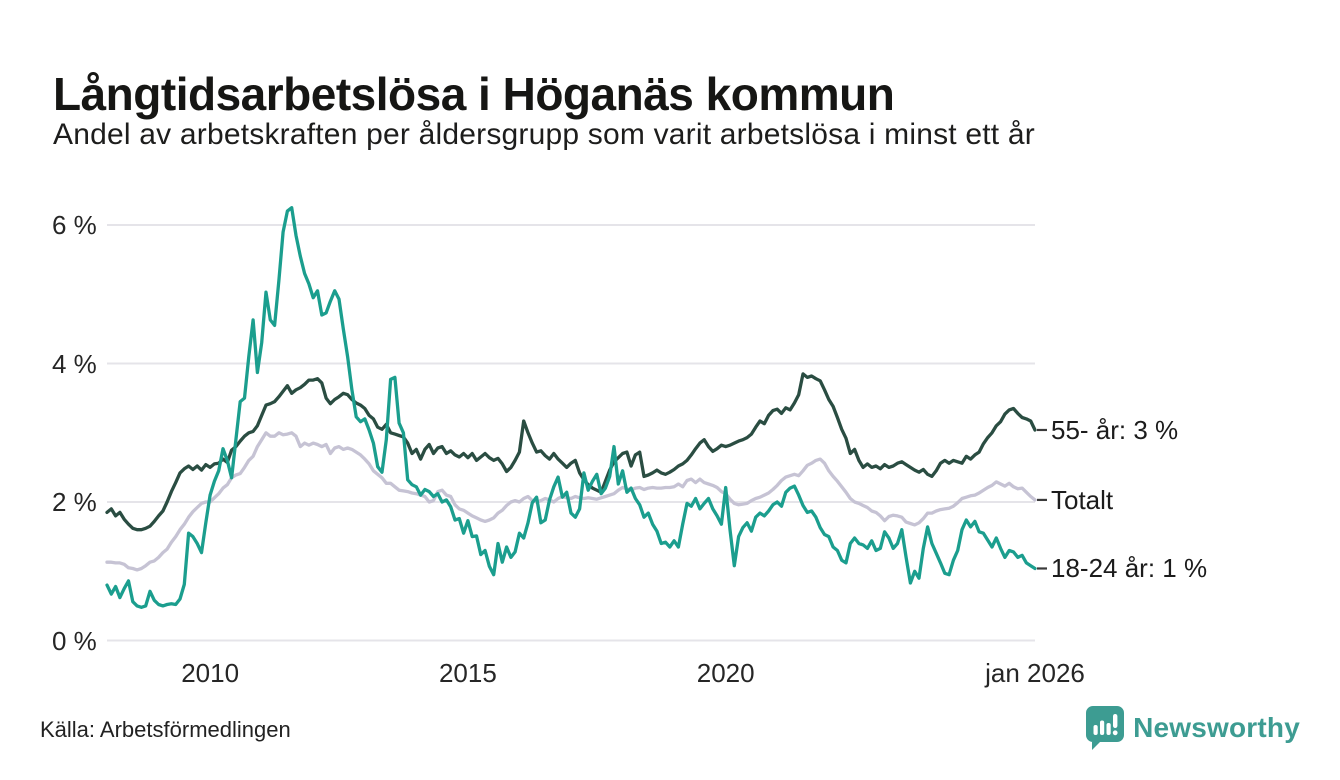  I want to click on newsworthy-wordmark: Newsworthy, so click(1216, 727).